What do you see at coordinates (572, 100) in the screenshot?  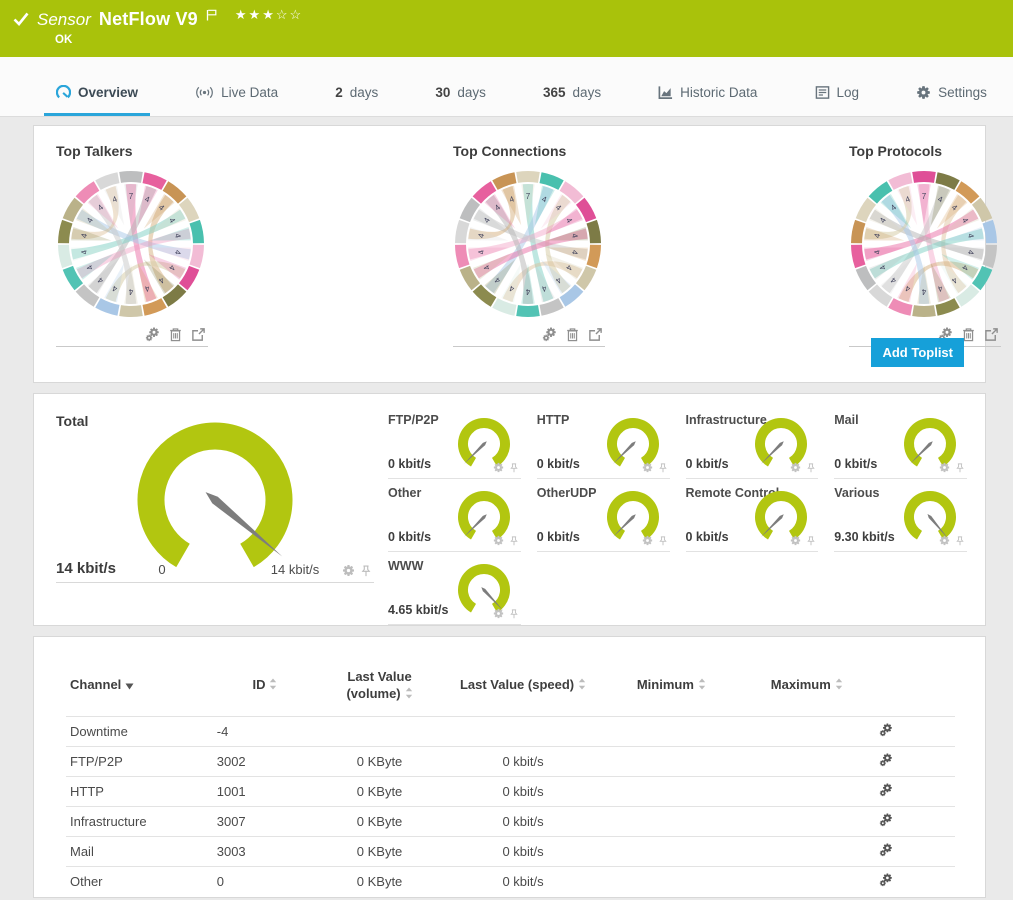 I see `tab-days: 365 days` at bounding box center [572, 100].